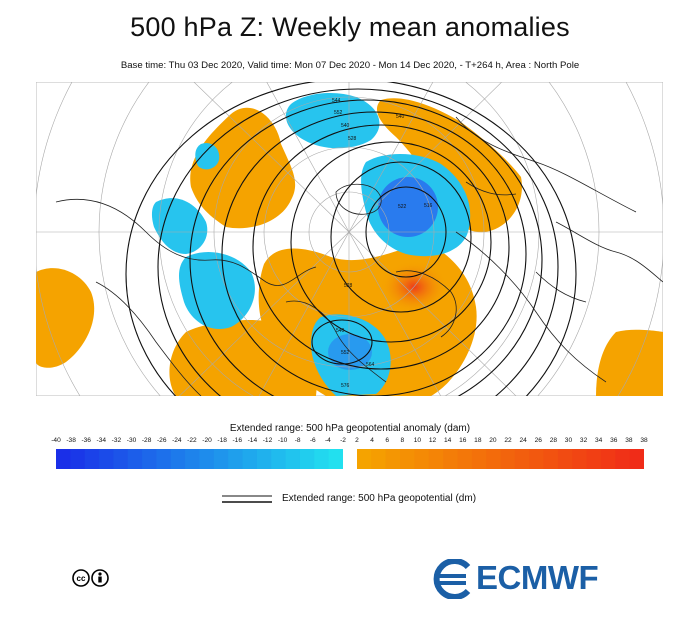  I want to click on tick-label: 20, so click(493, 440).